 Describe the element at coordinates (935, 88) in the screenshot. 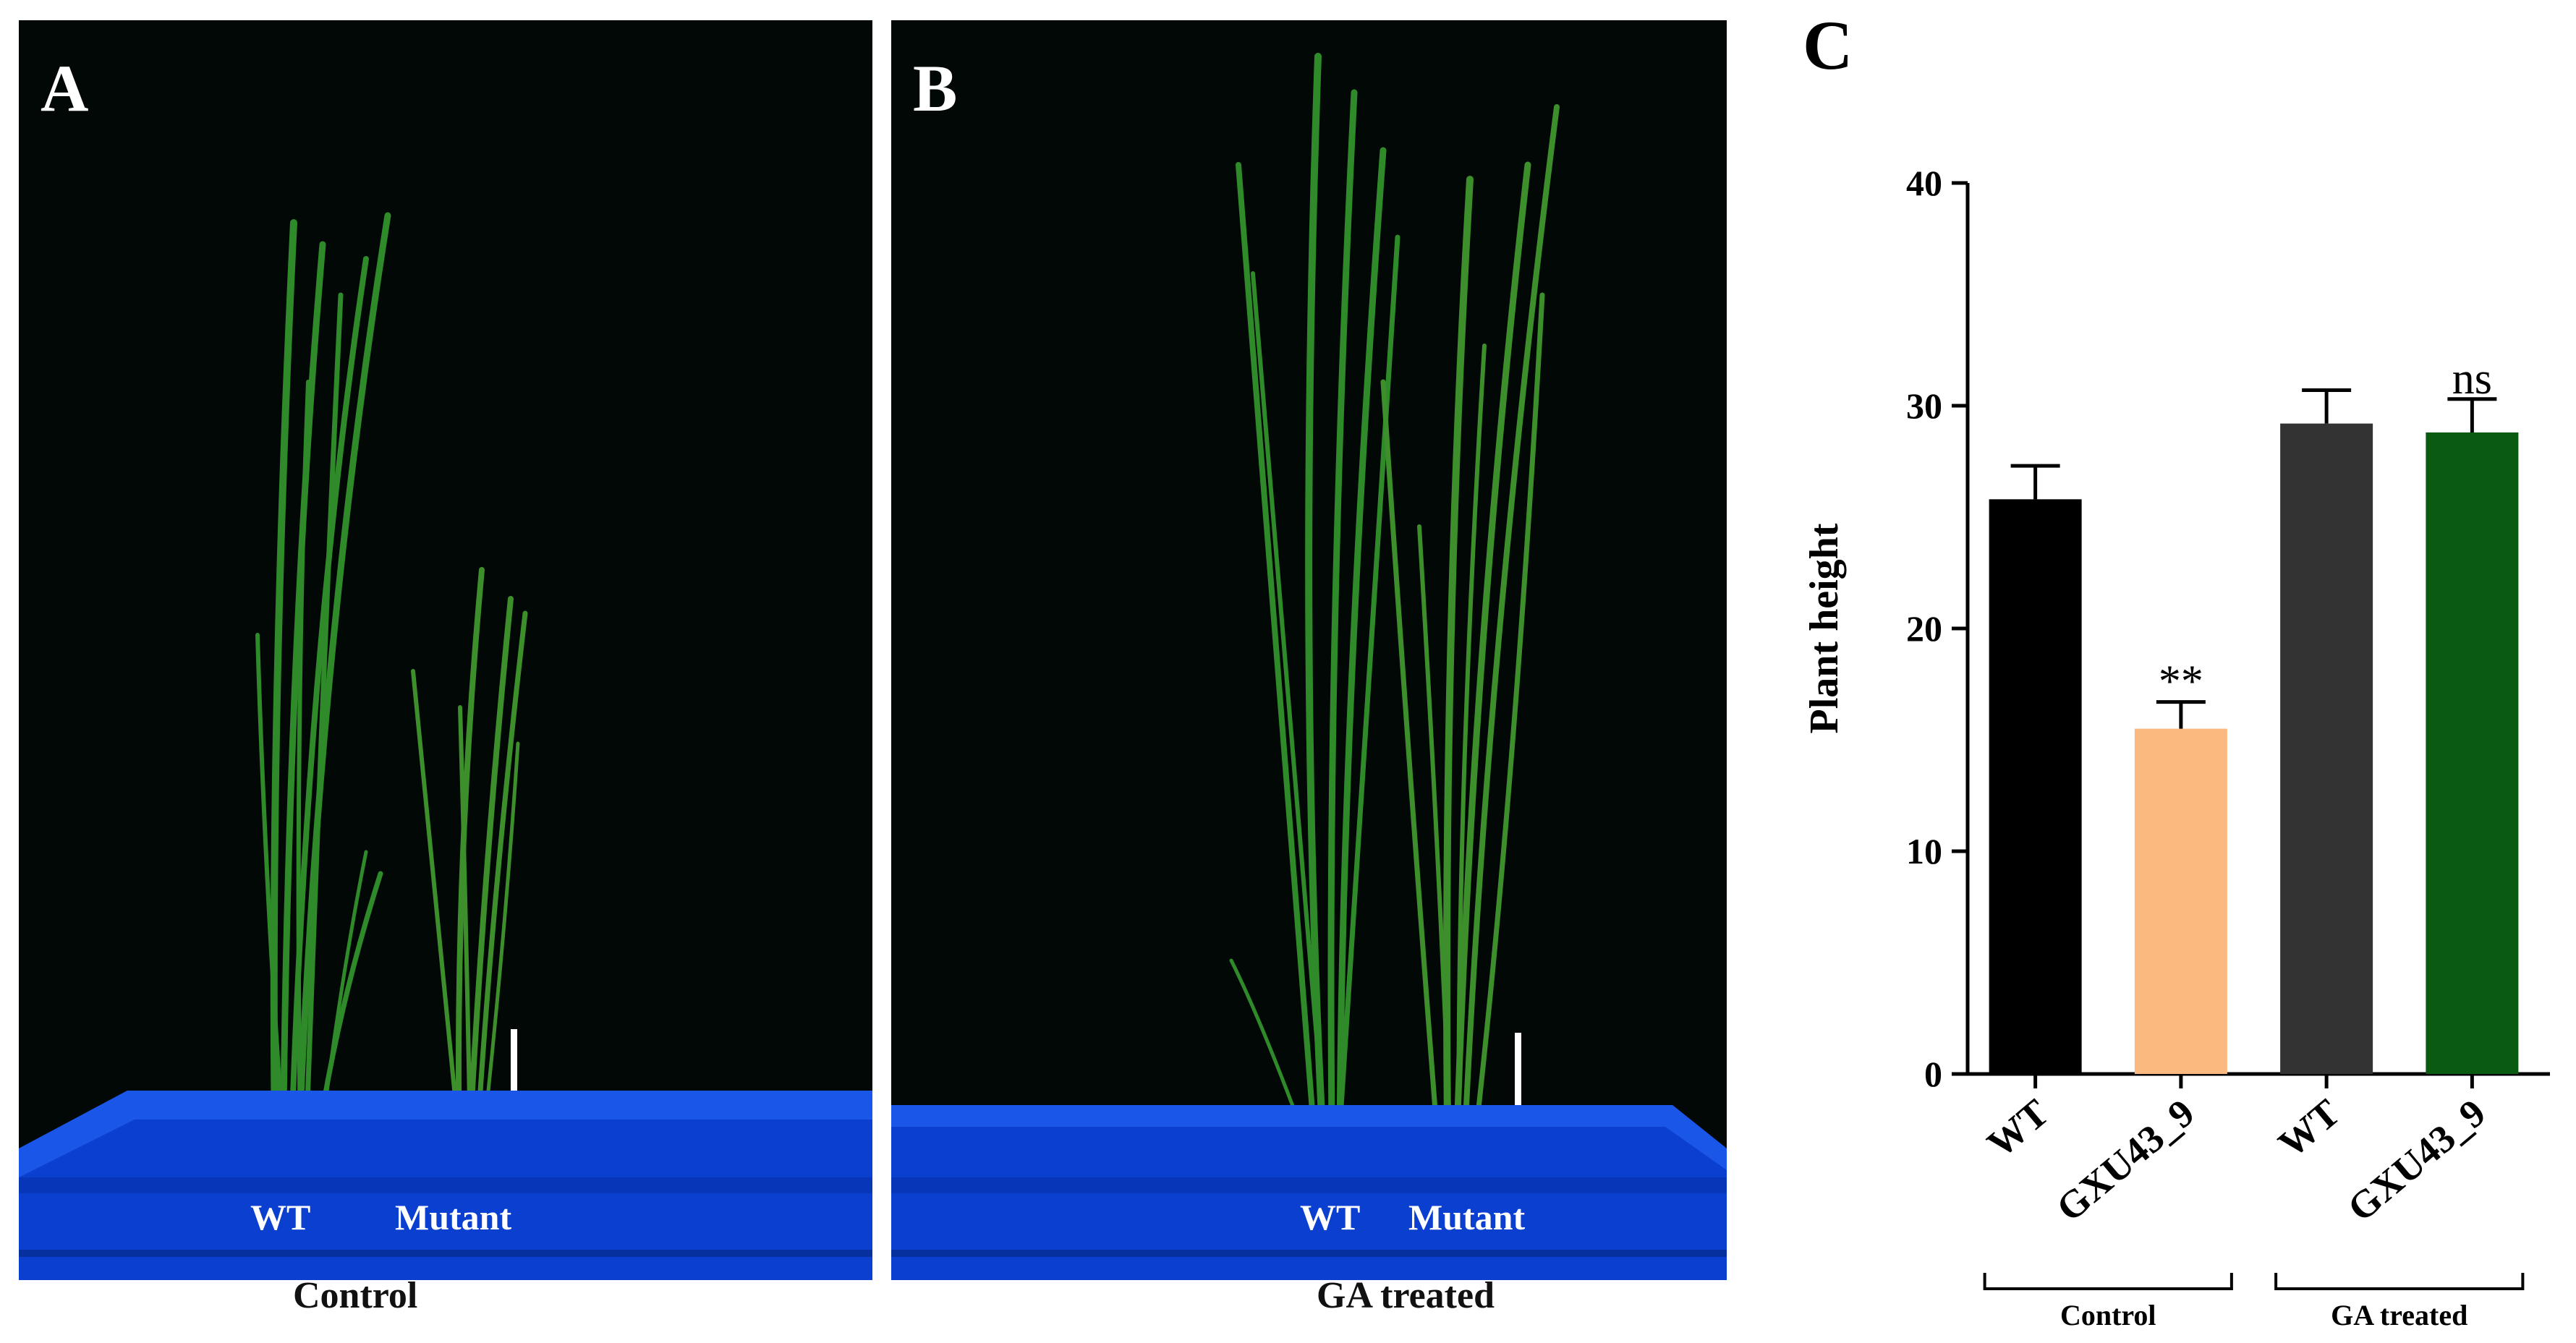

I see `panel-b-letter: B` at that location.